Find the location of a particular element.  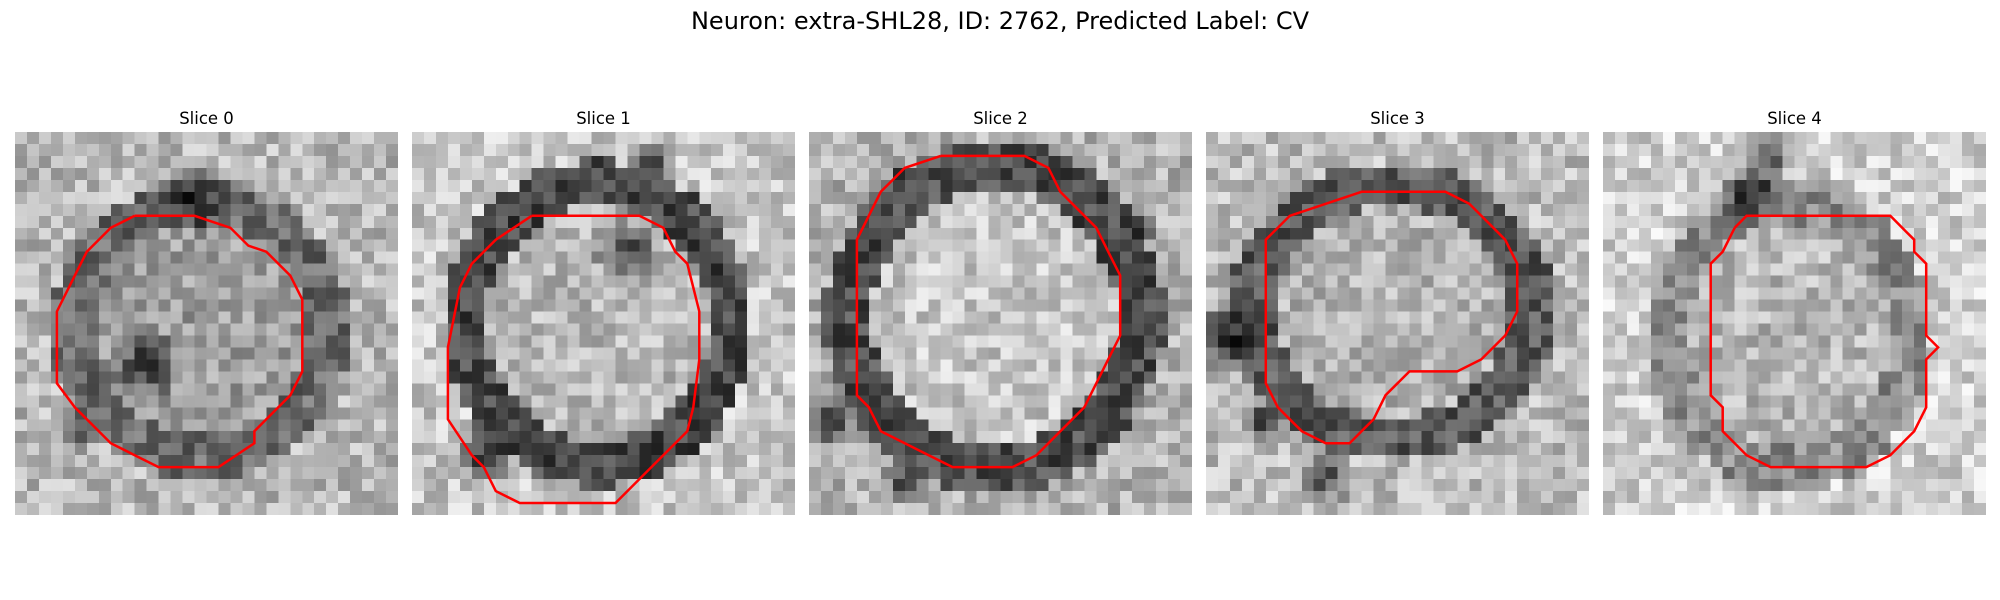

slice-title: Slice 4 is located at coordinates (1794, 118).